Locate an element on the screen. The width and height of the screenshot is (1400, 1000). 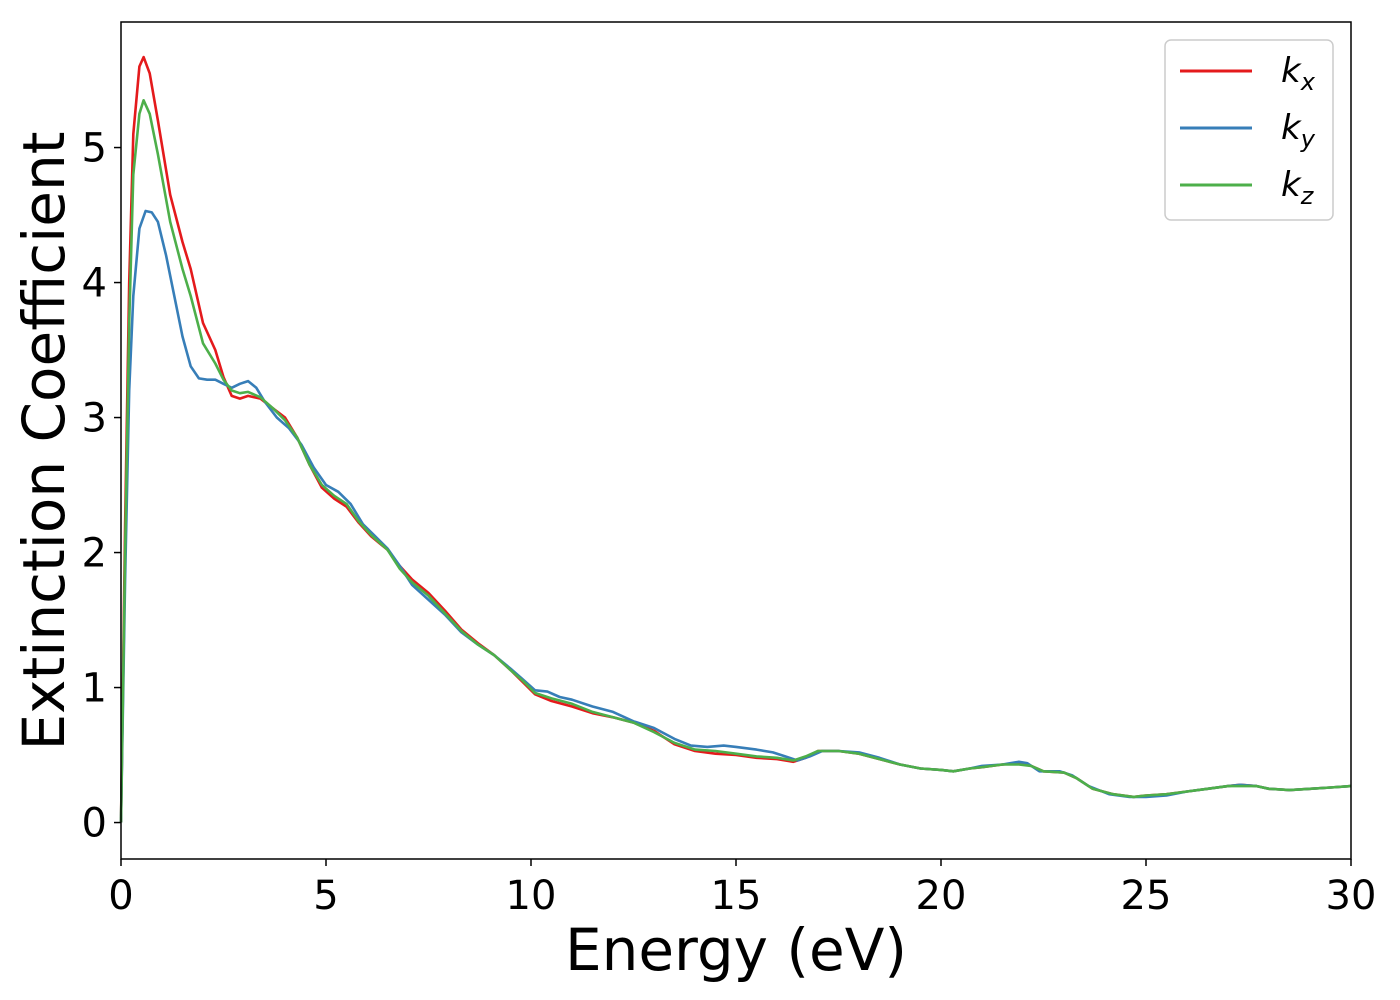
x-tick-label: 30 is located at coordinates (1351, 896).